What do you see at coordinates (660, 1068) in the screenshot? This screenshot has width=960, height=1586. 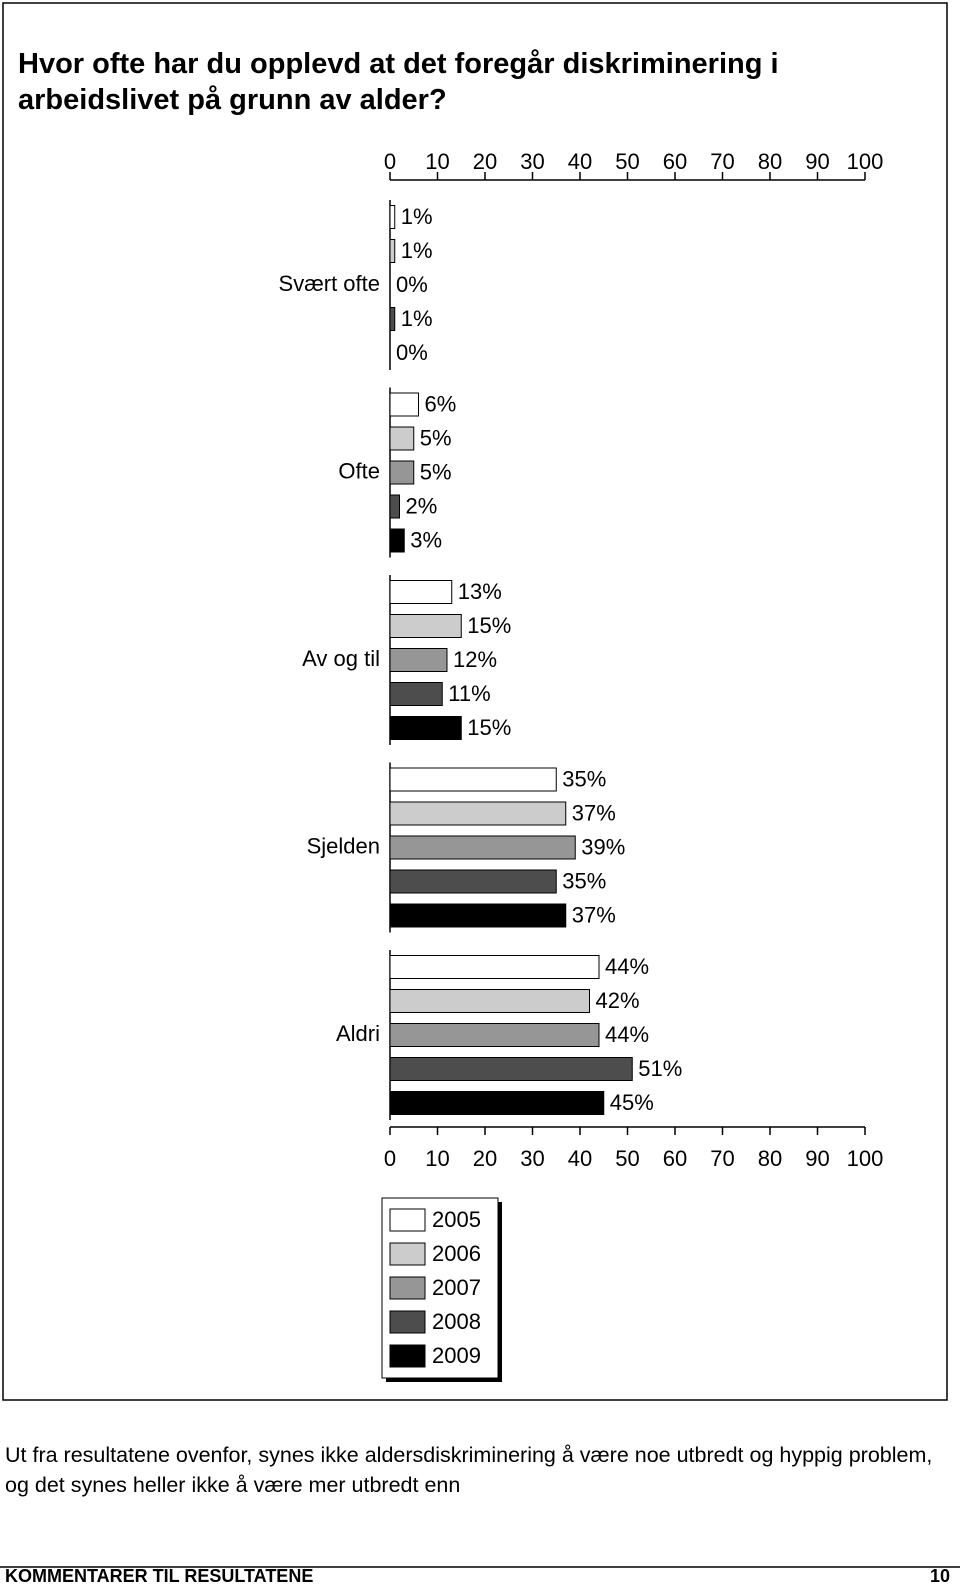 I see `value-label: 51%` at bounding box center [660, 1068].